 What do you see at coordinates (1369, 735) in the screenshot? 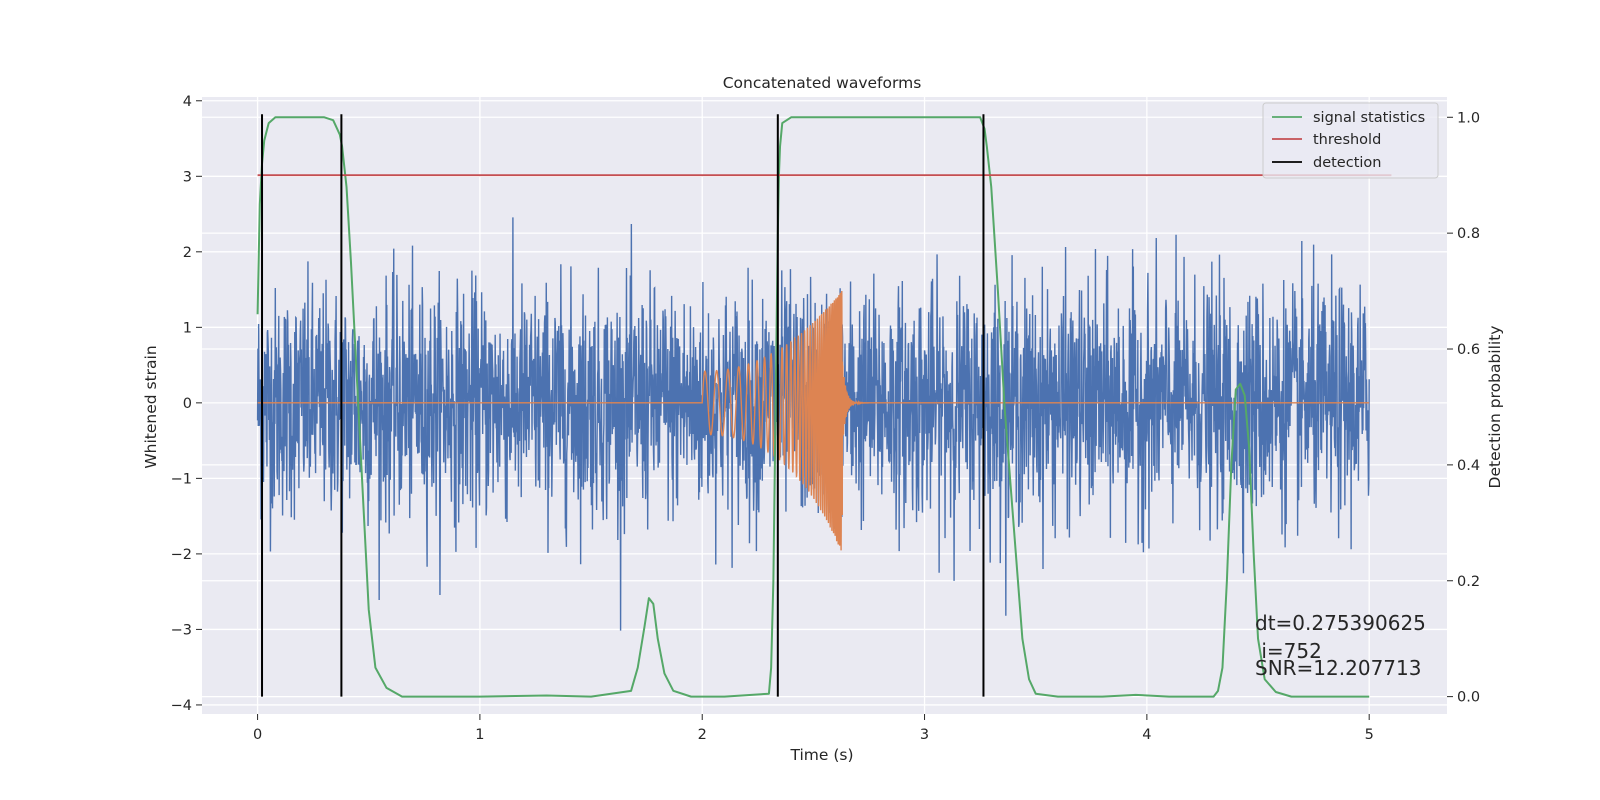
I see `x-tick-label: 5` at bounding box center [1369, 735].